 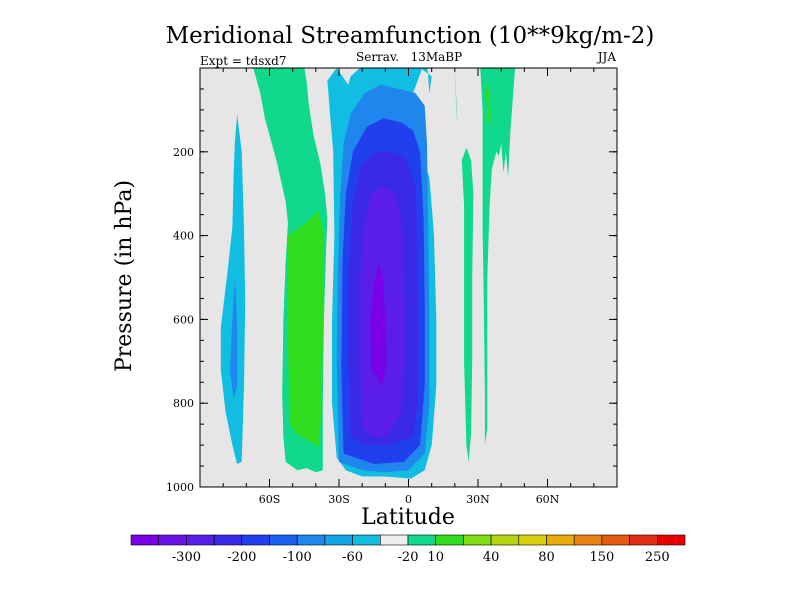 I want to click on chart-title: Meridional Streamfunction (10**9kg/m-2), so click(x=410, y=36).